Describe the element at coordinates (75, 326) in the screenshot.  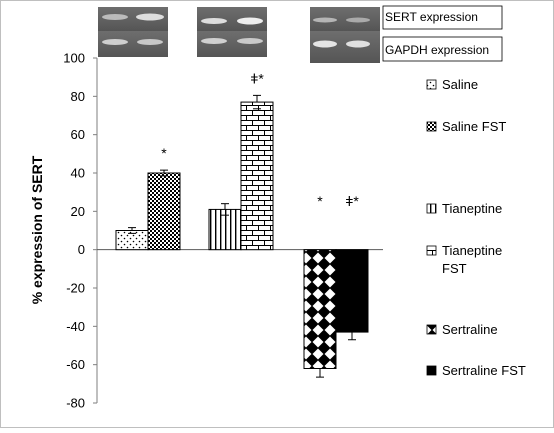
I see `y-tick-label: -40` at that location.